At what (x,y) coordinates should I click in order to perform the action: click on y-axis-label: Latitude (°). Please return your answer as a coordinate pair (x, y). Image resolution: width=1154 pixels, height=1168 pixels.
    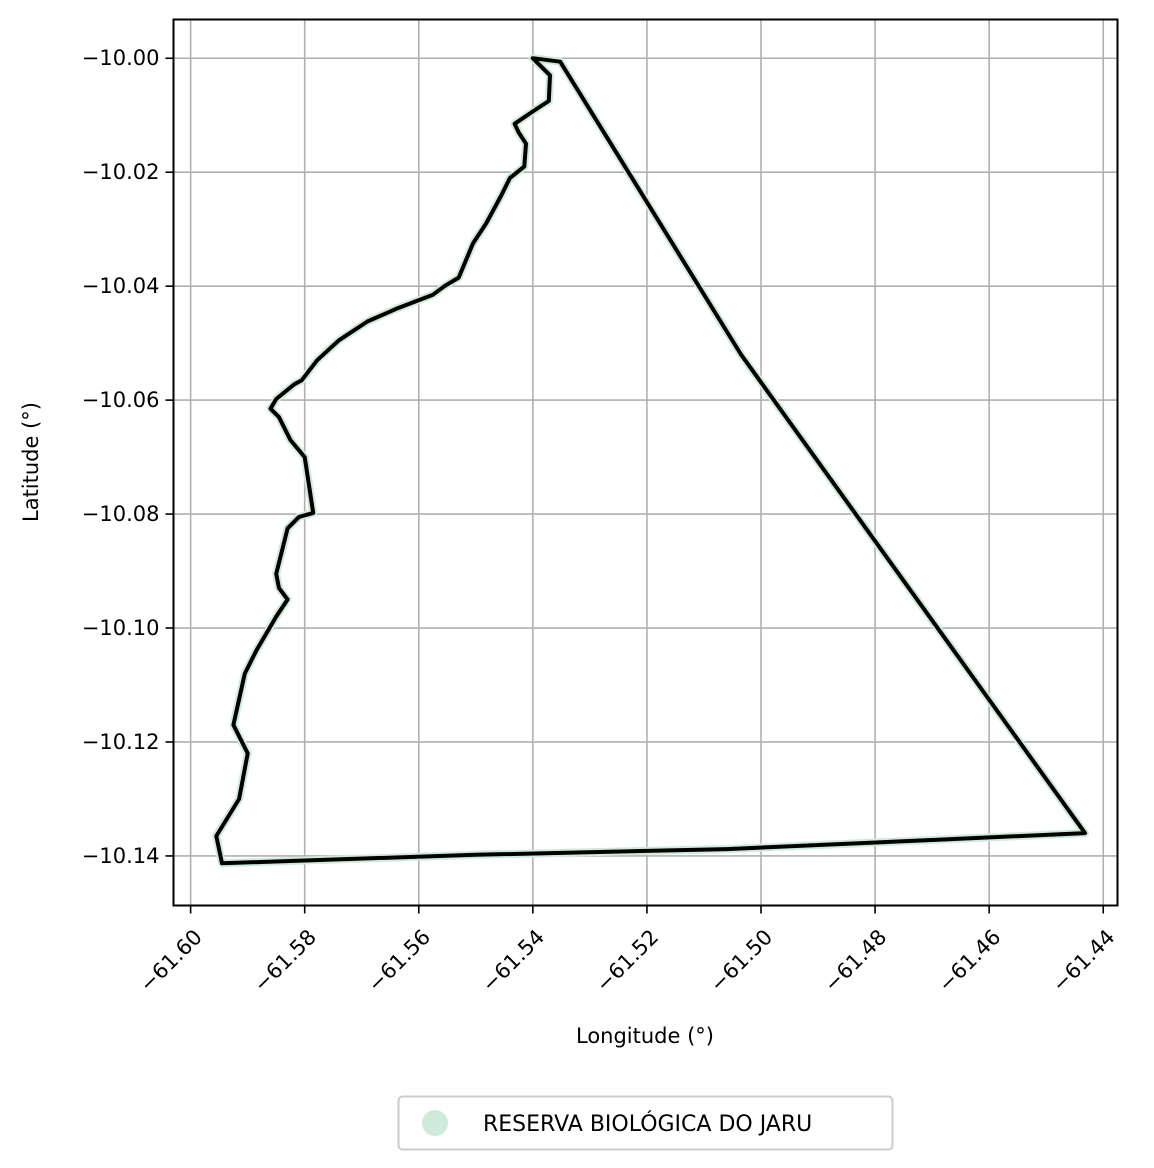
    Looking at the image, I should click on (31, 462).